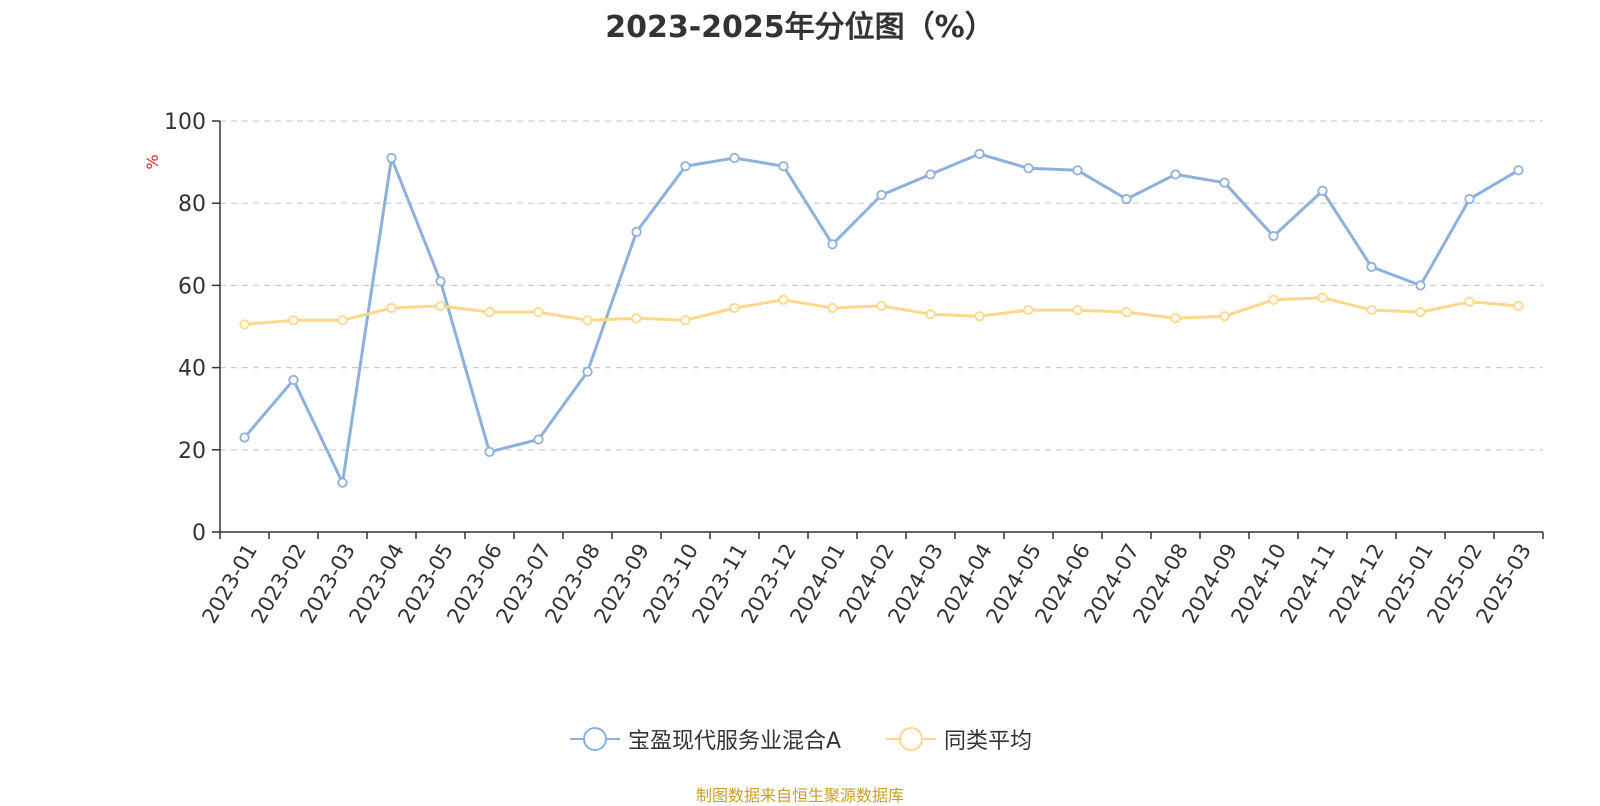 This screenshot has height=806, width=1600. Describe the element at coordinates (799, 795) in the screenshot. I see `source-note: 制图数据来自恒生聚源数据库` at that location.